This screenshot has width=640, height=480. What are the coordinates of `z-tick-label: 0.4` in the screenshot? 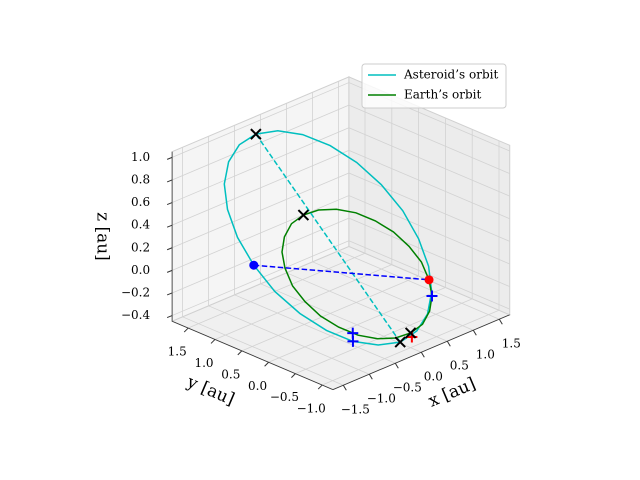 It's located at (140, 225).